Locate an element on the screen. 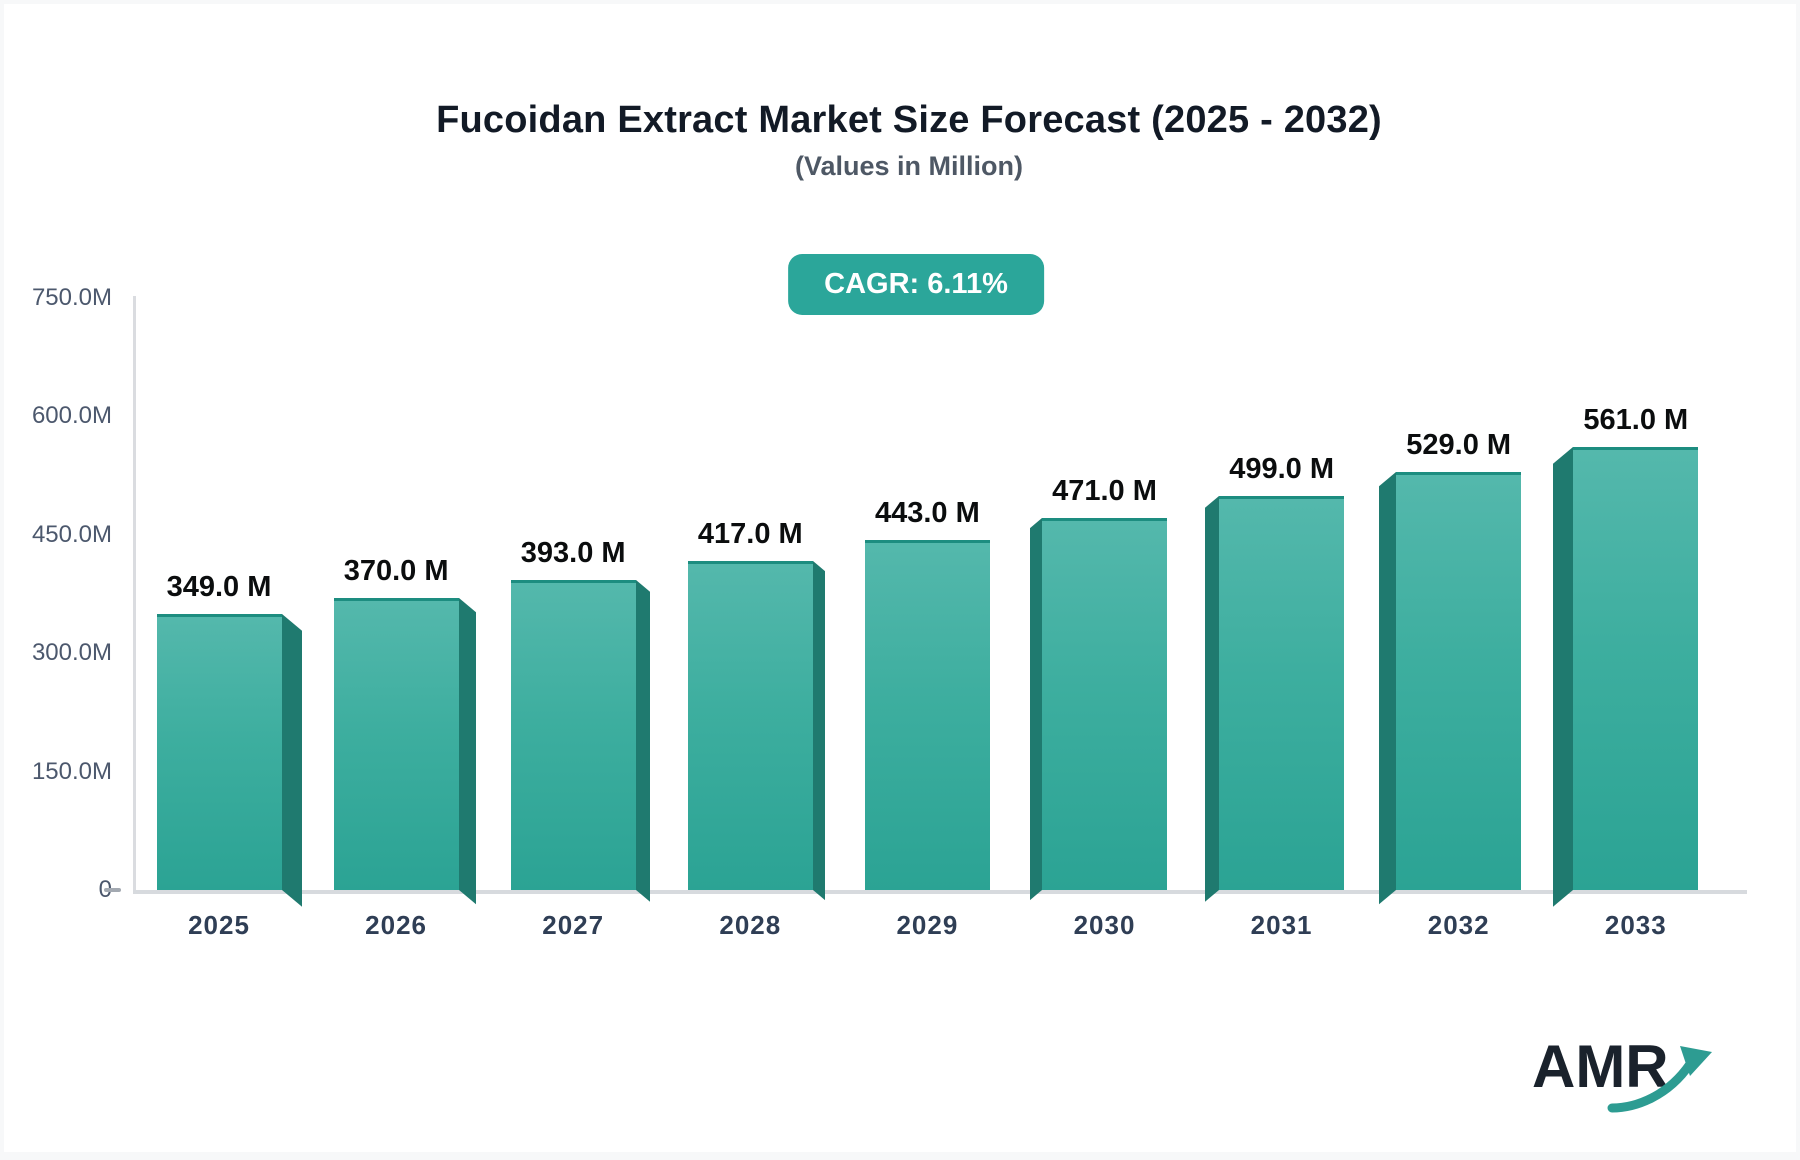  bar-side-face-2033 is located at coordinates (1563, 676).